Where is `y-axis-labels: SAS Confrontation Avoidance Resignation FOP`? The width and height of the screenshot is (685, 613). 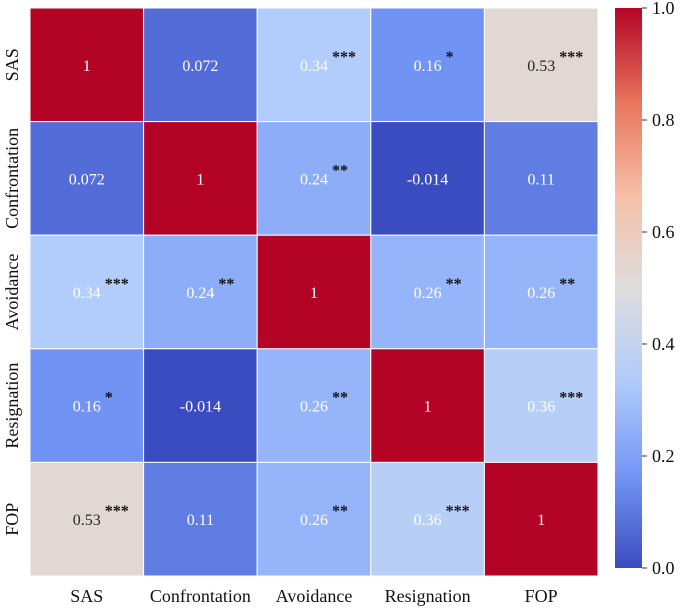
y-axis-labels: SAS Confrontation Avoidance Resignation FOP is located at coordinates (12, 291).